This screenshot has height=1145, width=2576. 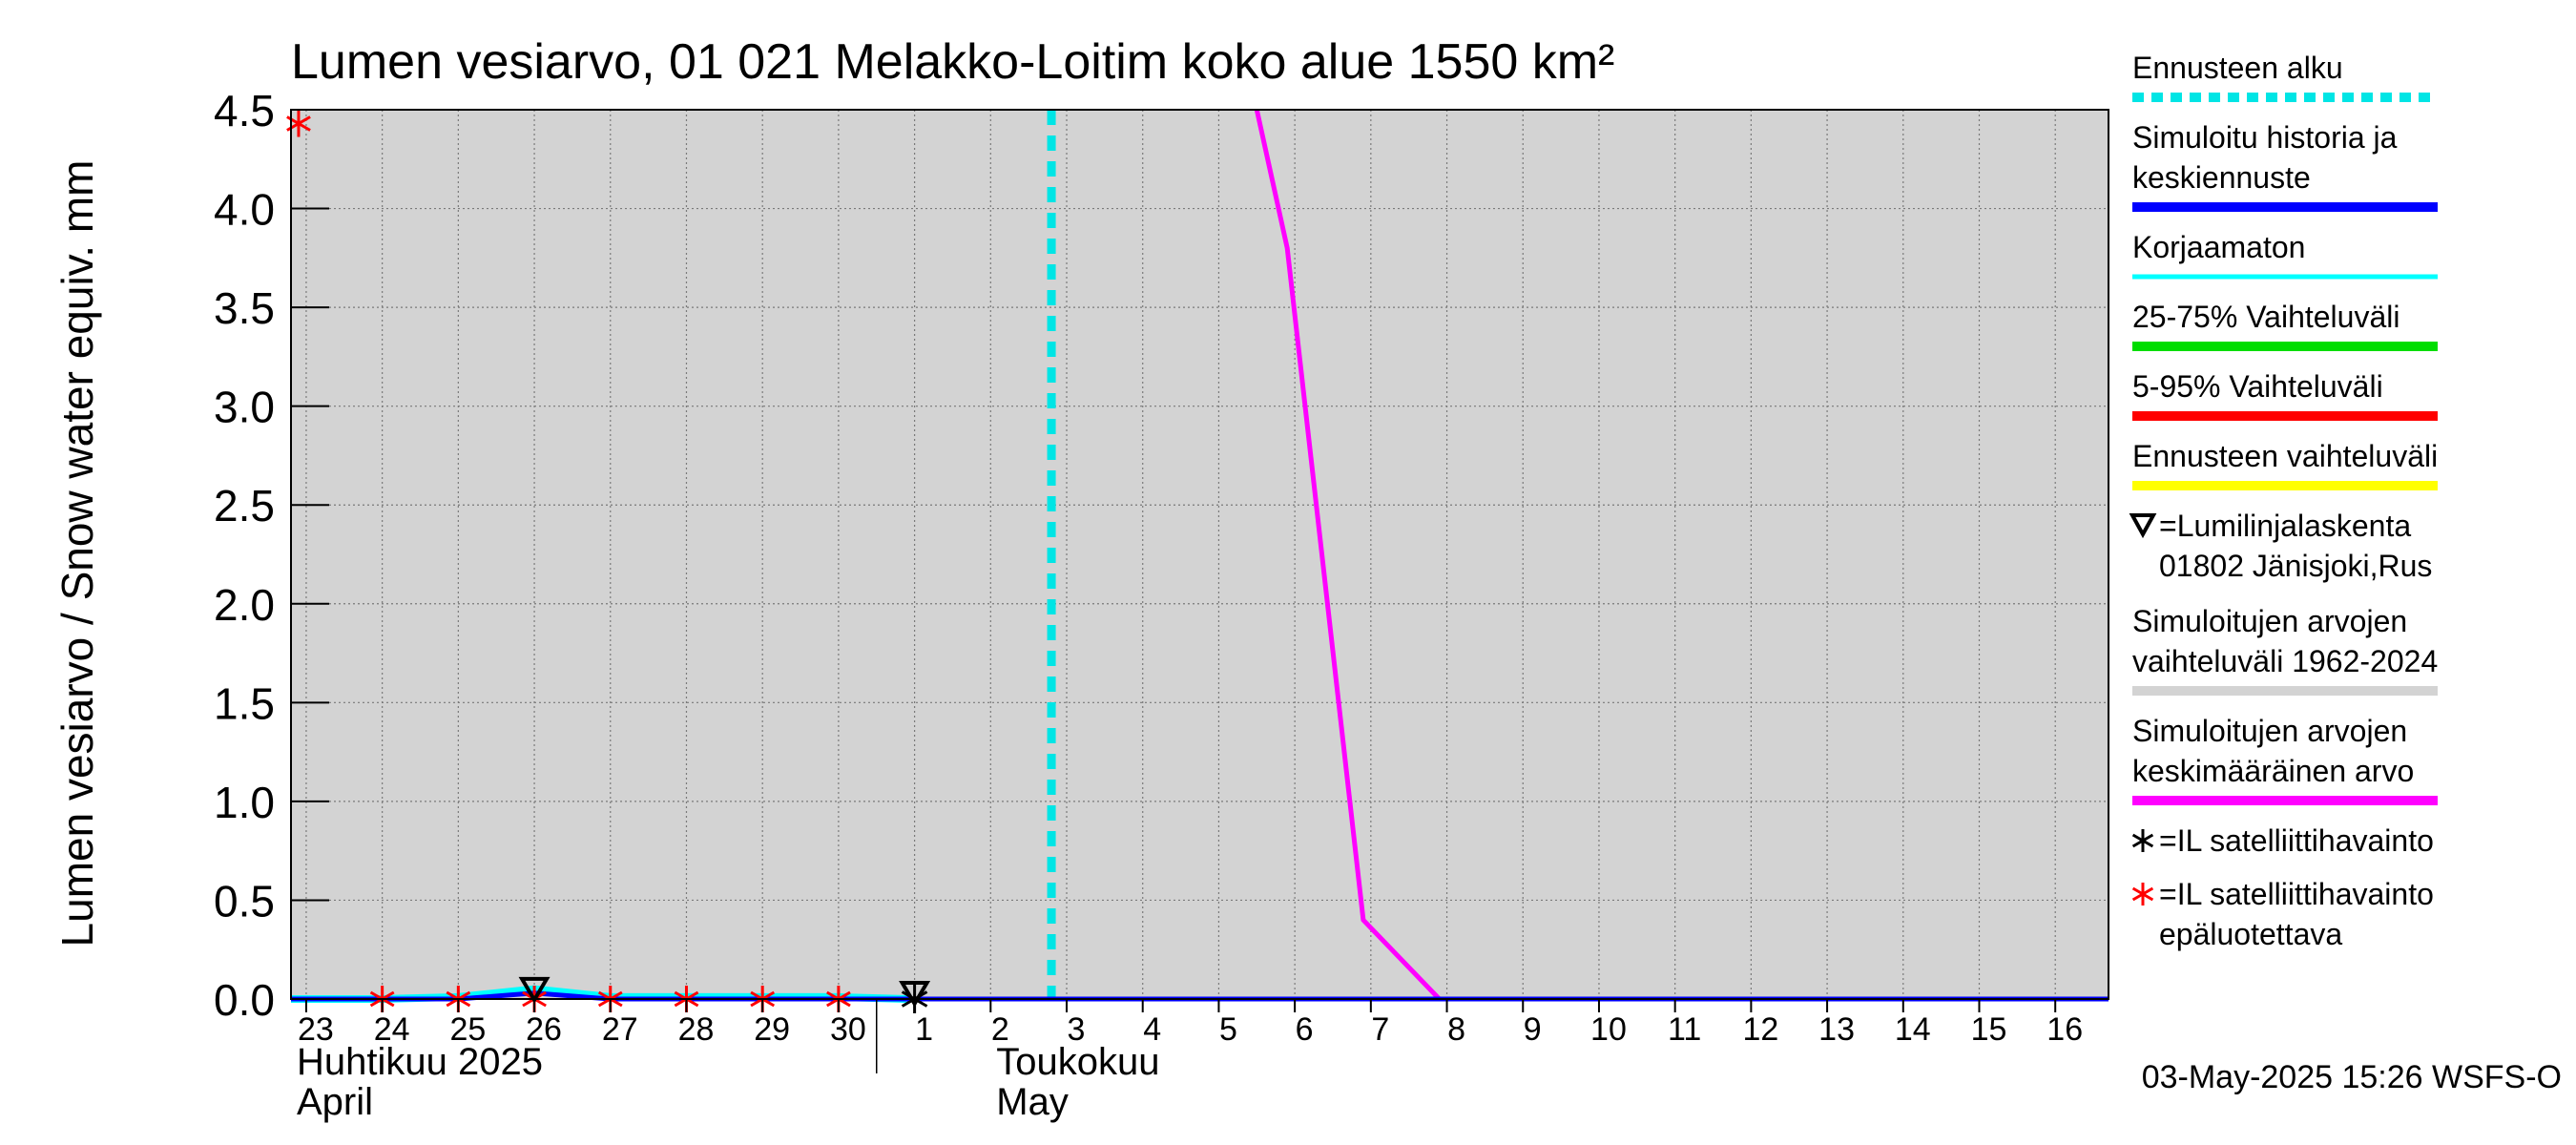 I want to click on legend-label: 01802 Jänisjoki,Rus, so click(x=2295, y=566).